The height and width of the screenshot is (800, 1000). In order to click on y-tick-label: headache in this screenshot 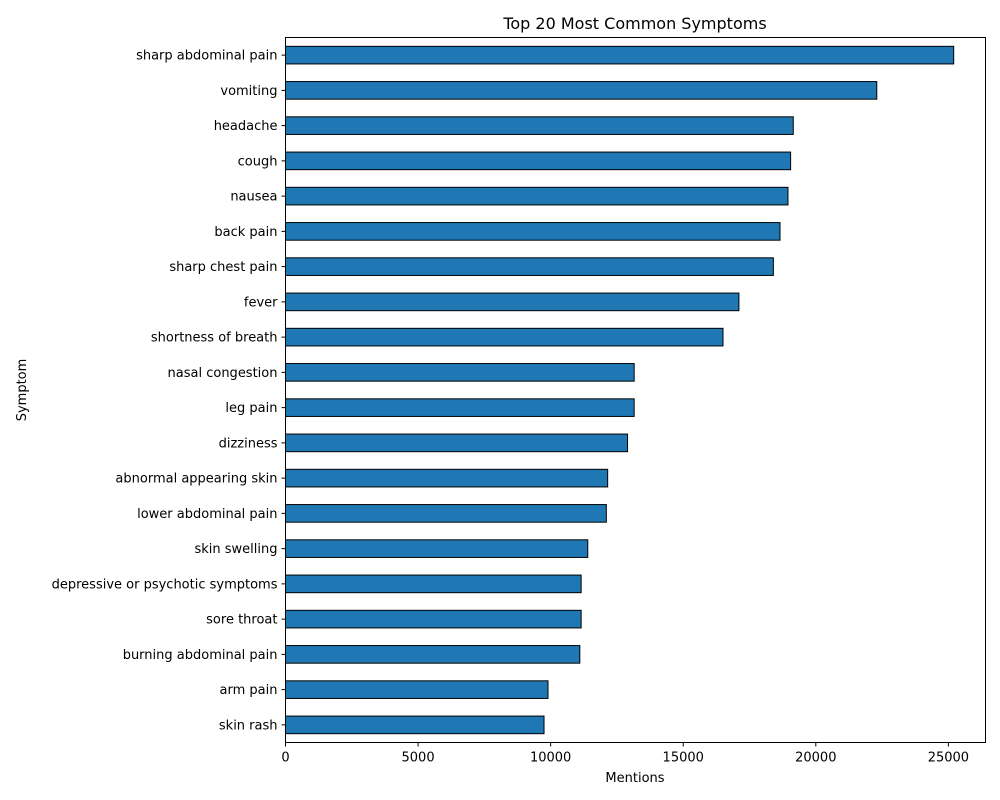, I will do `click(246, 126)`.